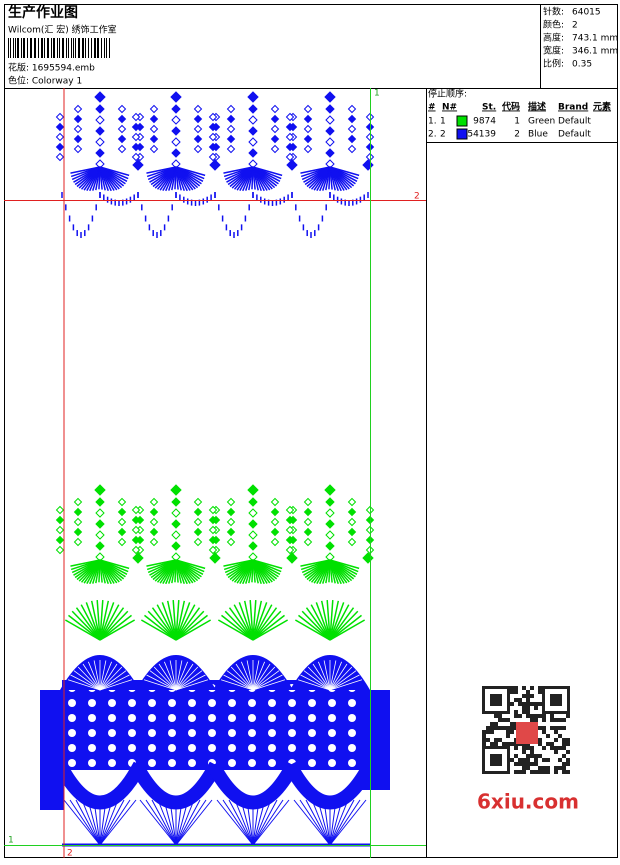  I want to click on row-code: 2, so click(517, 135).